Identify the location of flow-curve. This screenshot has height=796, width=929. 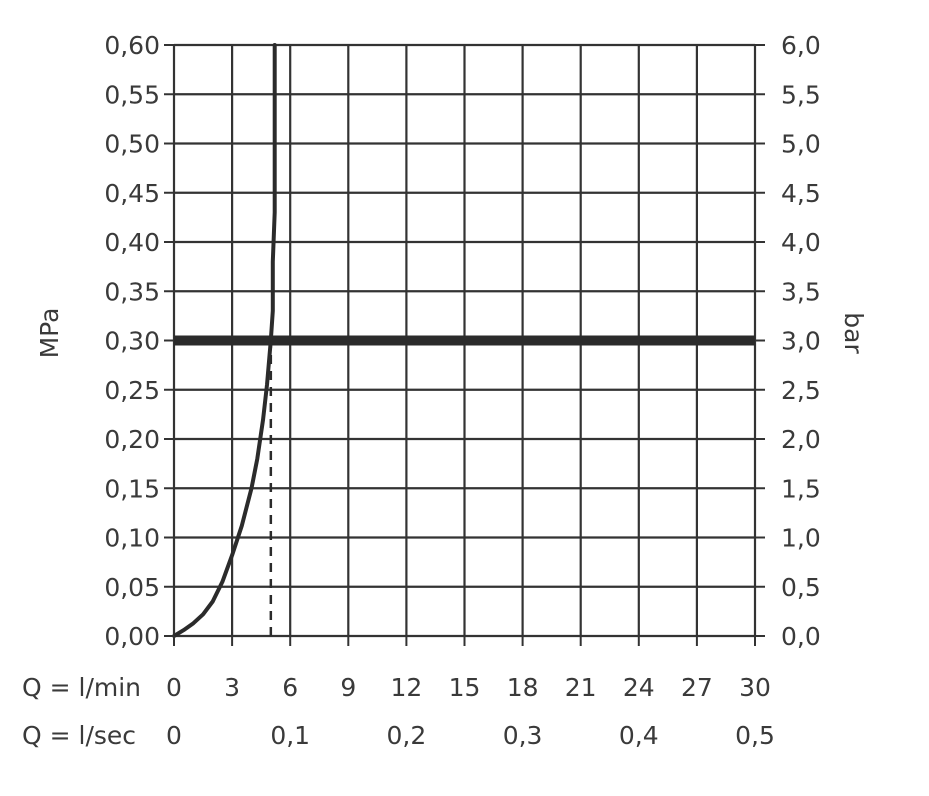
(224, 340).